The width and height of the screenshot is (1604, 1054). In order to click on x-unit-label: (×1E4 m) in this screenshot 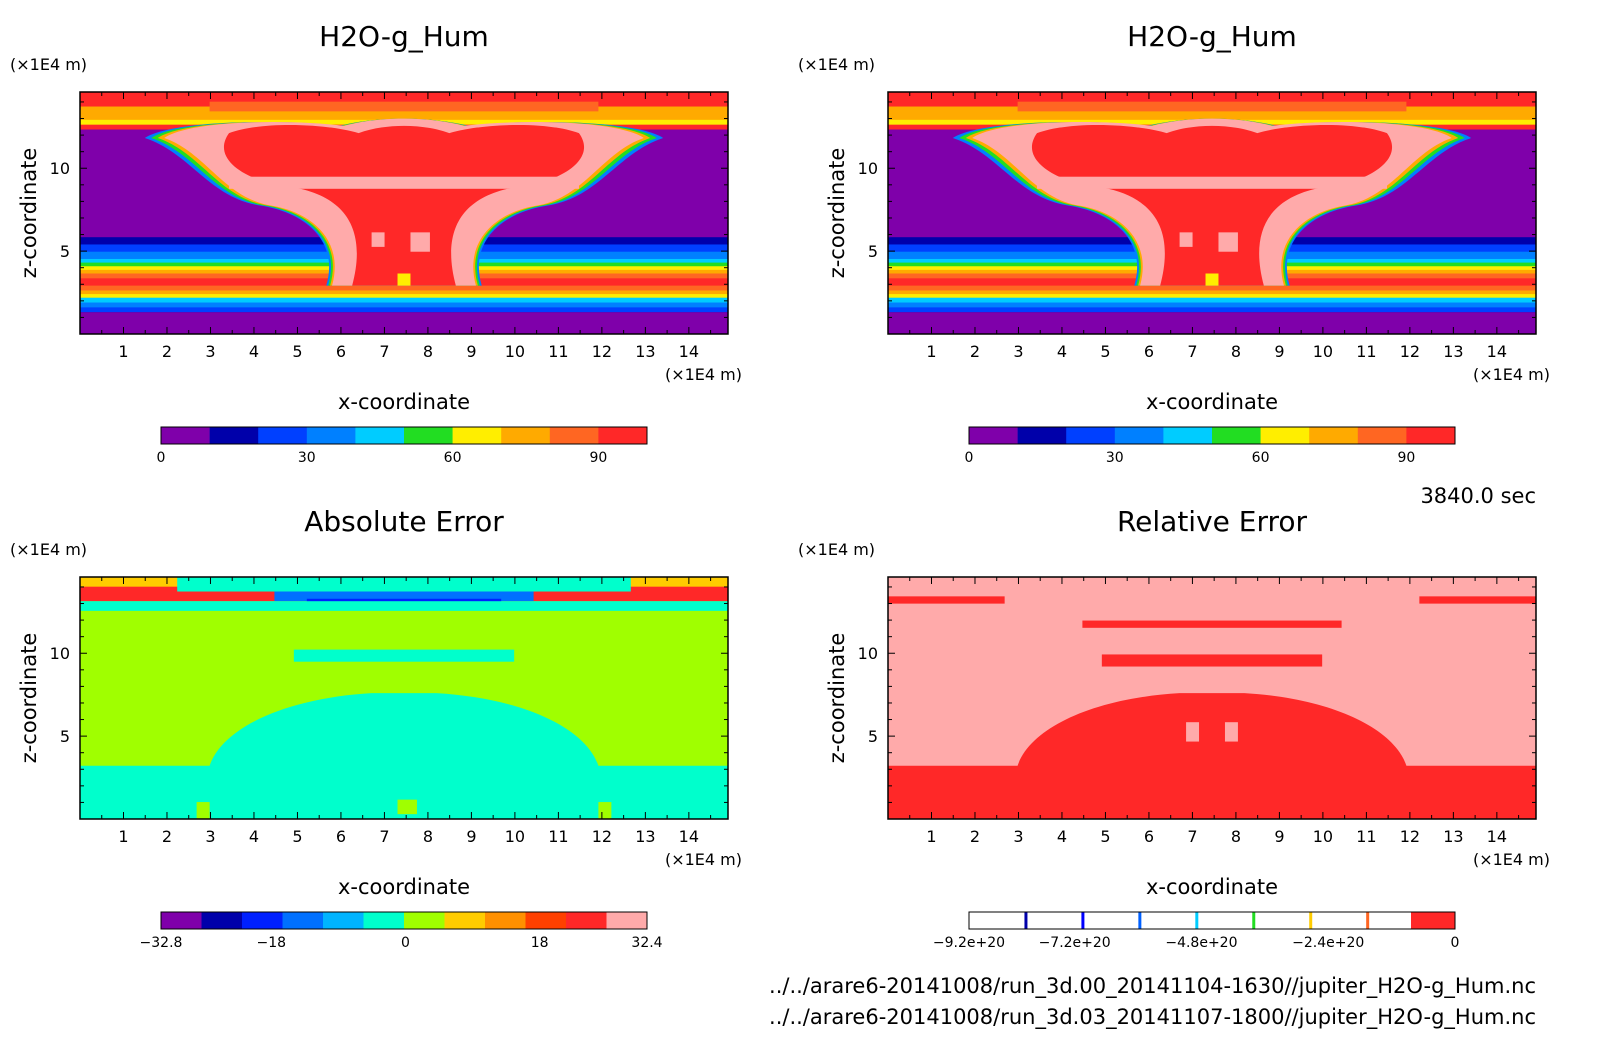, I will do `click(703, 374)`.